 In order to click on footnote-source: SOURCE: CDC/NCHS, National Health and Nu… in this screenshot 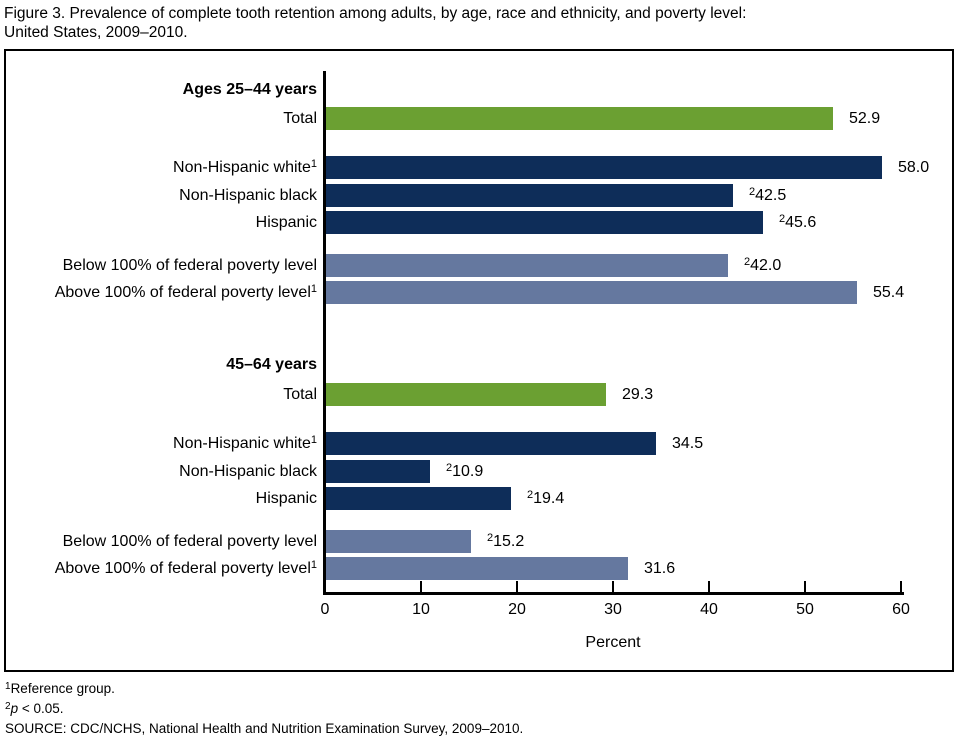, I will do `click(264, 729)`.